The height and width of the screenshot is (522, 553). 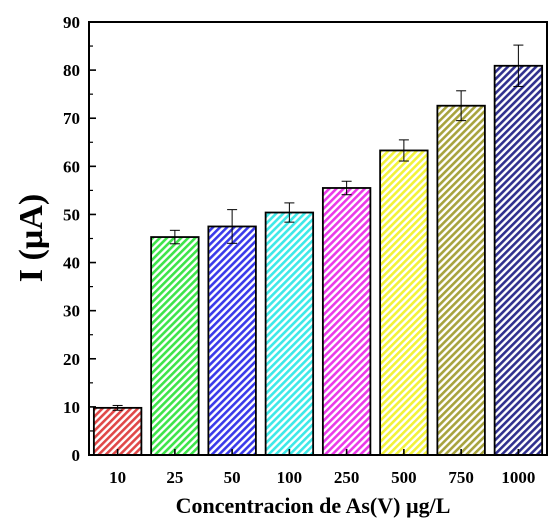 What do you see at coordinates (290, 477) in the screenshot?
I see `x-tick-label: 100` at bounding box center [290, 477].